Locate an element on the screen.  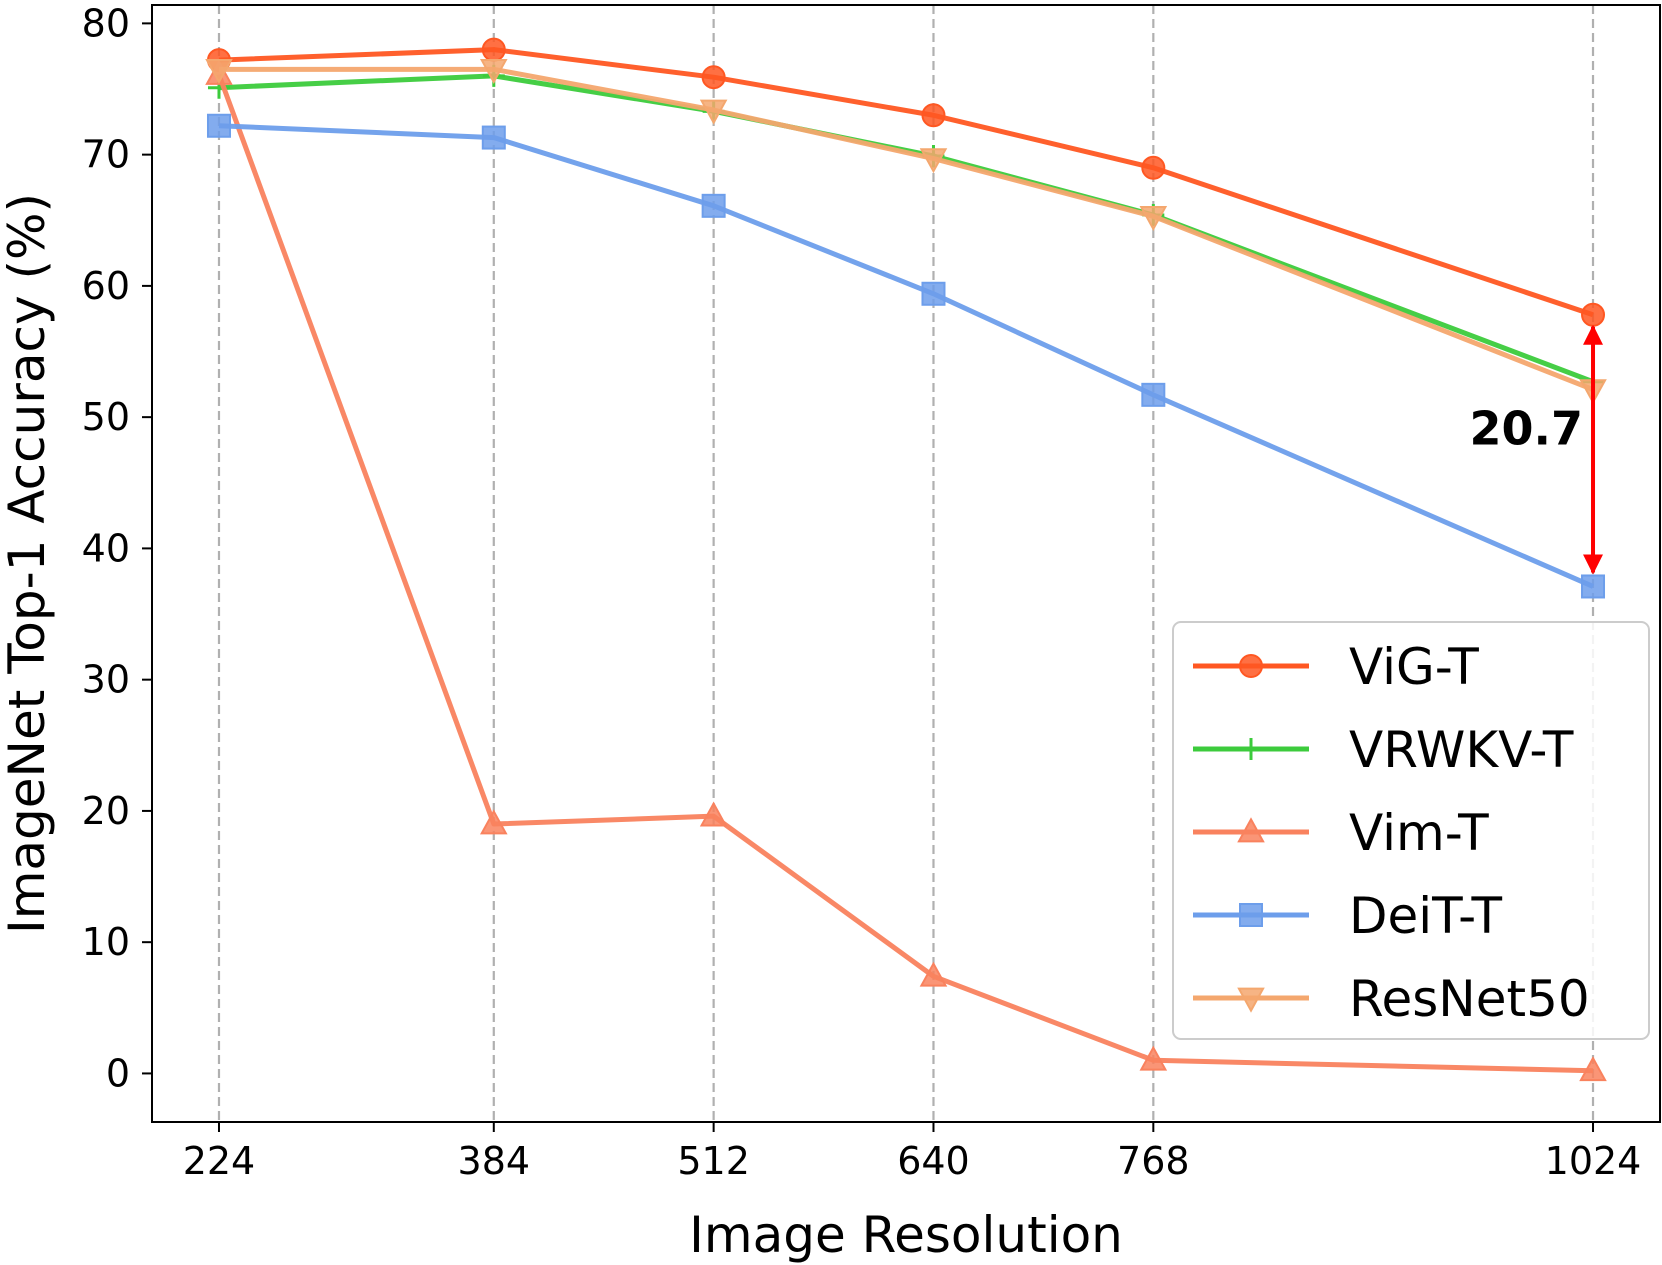
x-axis-ticks: 224 384 512 640 768 1024 is located at coordinates (912, 1152).